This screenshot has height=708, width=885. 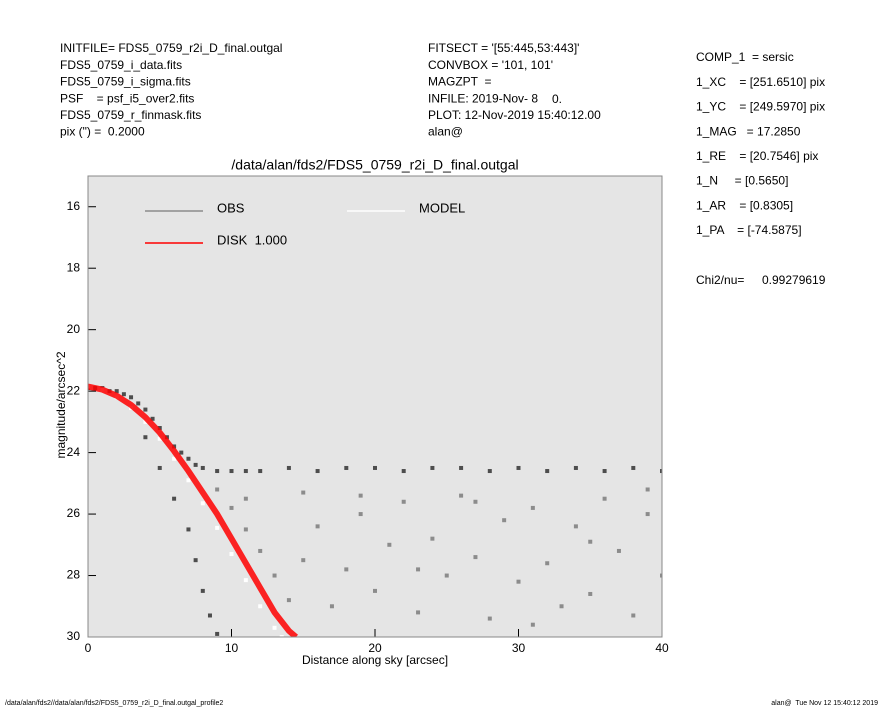 I want to click on header-center-line: FITSECT = '[55:445,53:443]', so click(x=503, y=48).